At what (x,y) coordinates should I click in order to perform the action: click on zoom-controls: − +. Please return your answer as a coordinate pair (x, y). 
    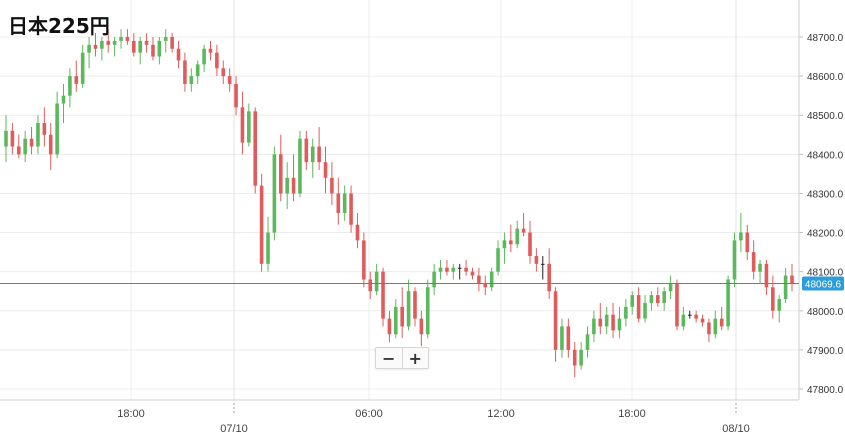
    Looking at the image, I should click on (402, 358).